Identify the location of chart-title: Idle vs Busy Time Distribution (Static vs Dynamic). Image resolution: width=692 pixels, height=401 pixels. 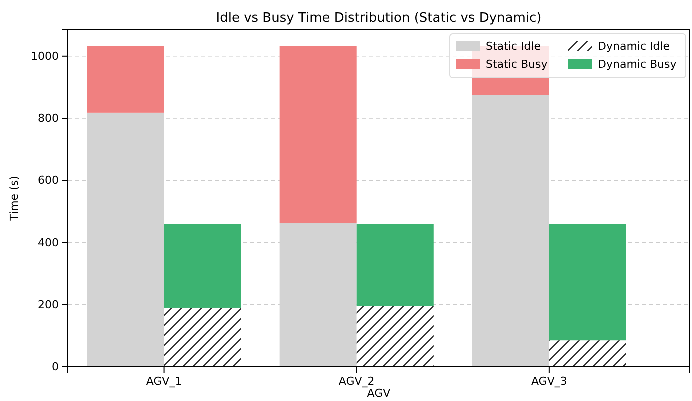
(379, 18).